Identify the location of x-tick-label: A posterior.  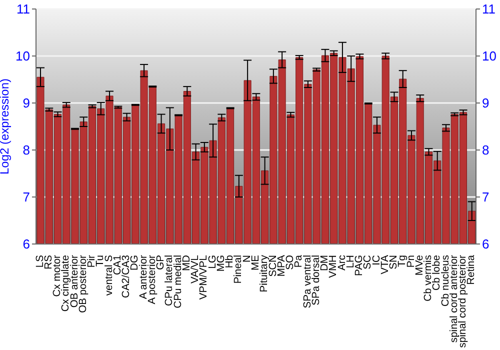
(152, 279).